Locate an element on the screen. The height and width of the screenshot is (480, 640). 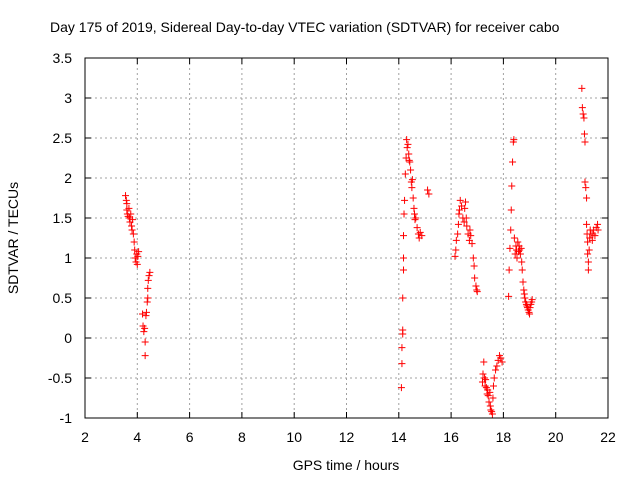
y-tick-label: 2 is located at coordinates (68, 178).